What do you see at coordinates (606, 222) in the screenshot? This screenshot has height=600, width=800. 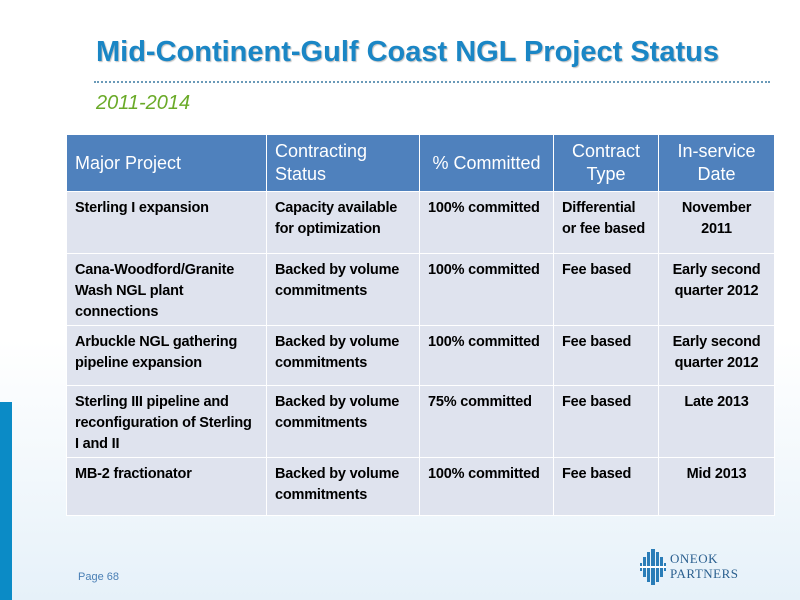 I see `cell-contract-type: Differential or fee based` at bounding box center [606, 222].